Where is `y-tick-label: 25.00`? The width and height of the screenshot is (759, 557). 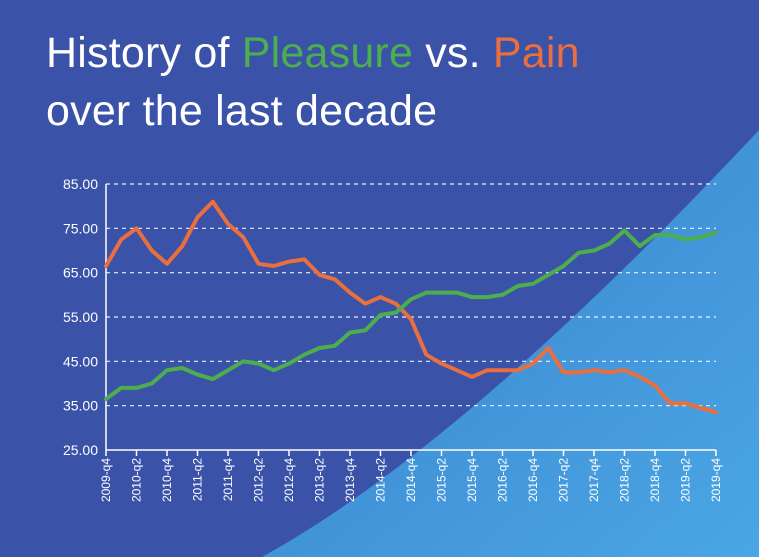 y-tick-label: 25.00 is located at coordinates (80, 450).